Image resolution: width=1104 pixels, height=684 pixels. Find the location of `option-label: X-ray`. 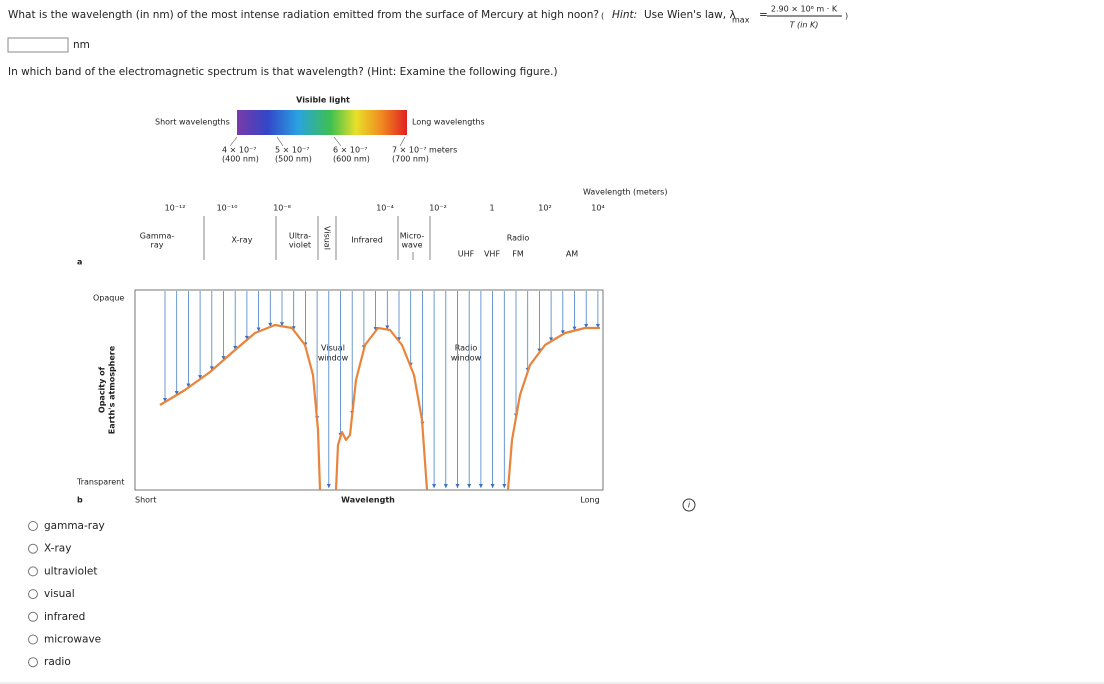

option-label: X-ray is located at coordinates (57, 549).